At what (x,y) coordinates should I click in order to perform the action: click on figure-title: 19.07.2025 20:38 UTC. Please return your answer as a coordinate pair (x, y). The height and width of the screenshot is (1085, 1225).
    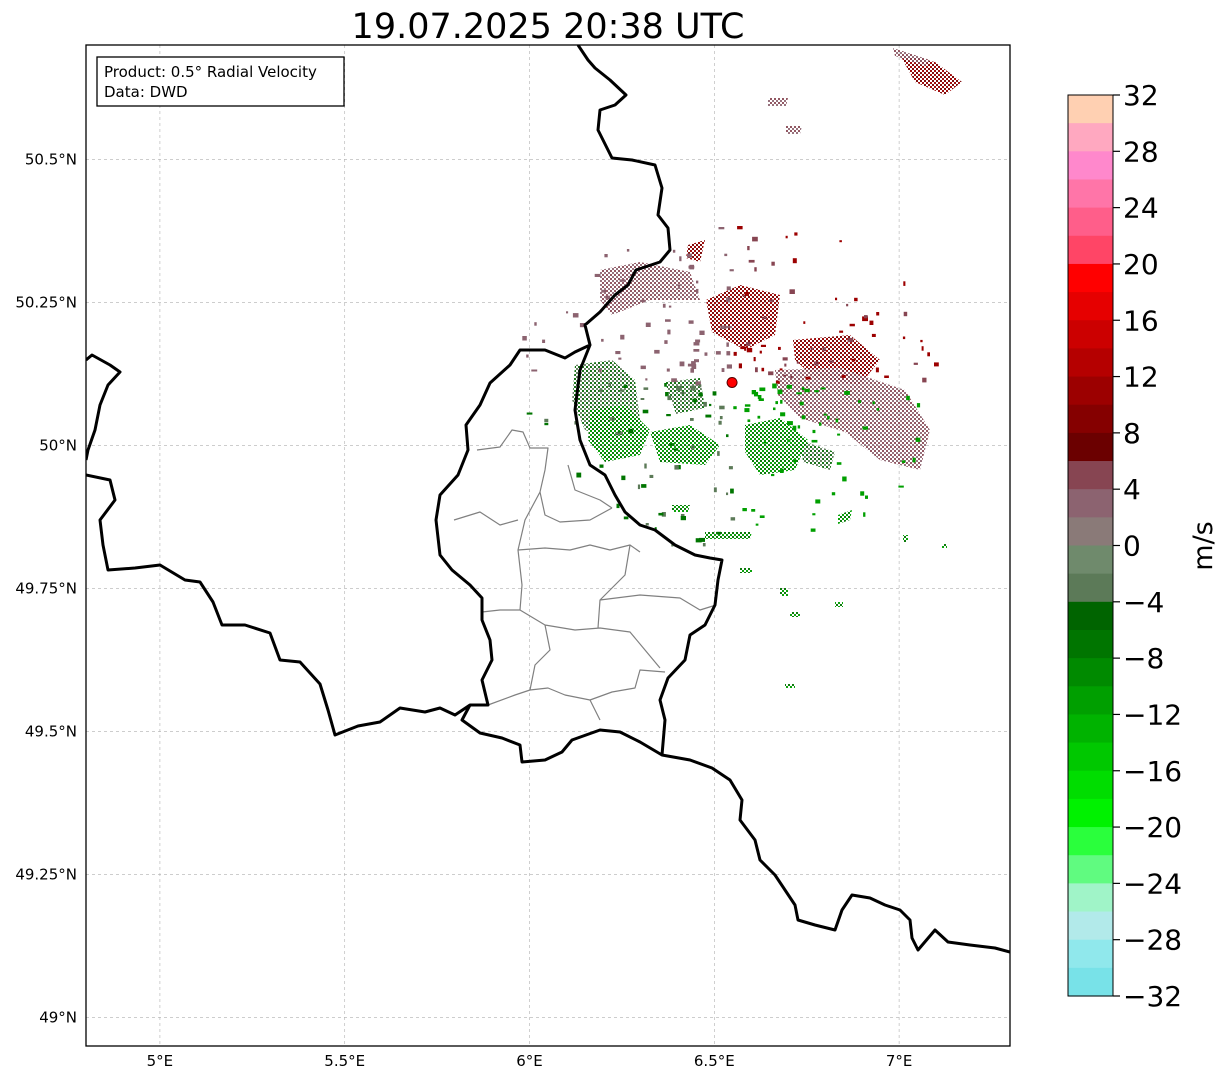
    Looking at the image, I should click on (548, 27).